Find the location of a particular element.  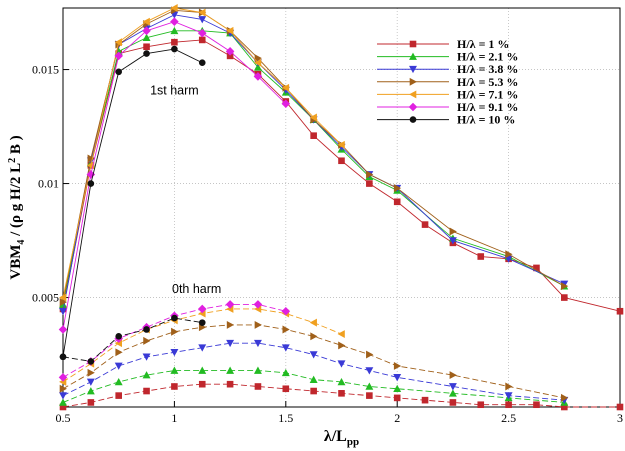

legend-label: H/λ = 2.1 % is located at coordinates (487, 57).